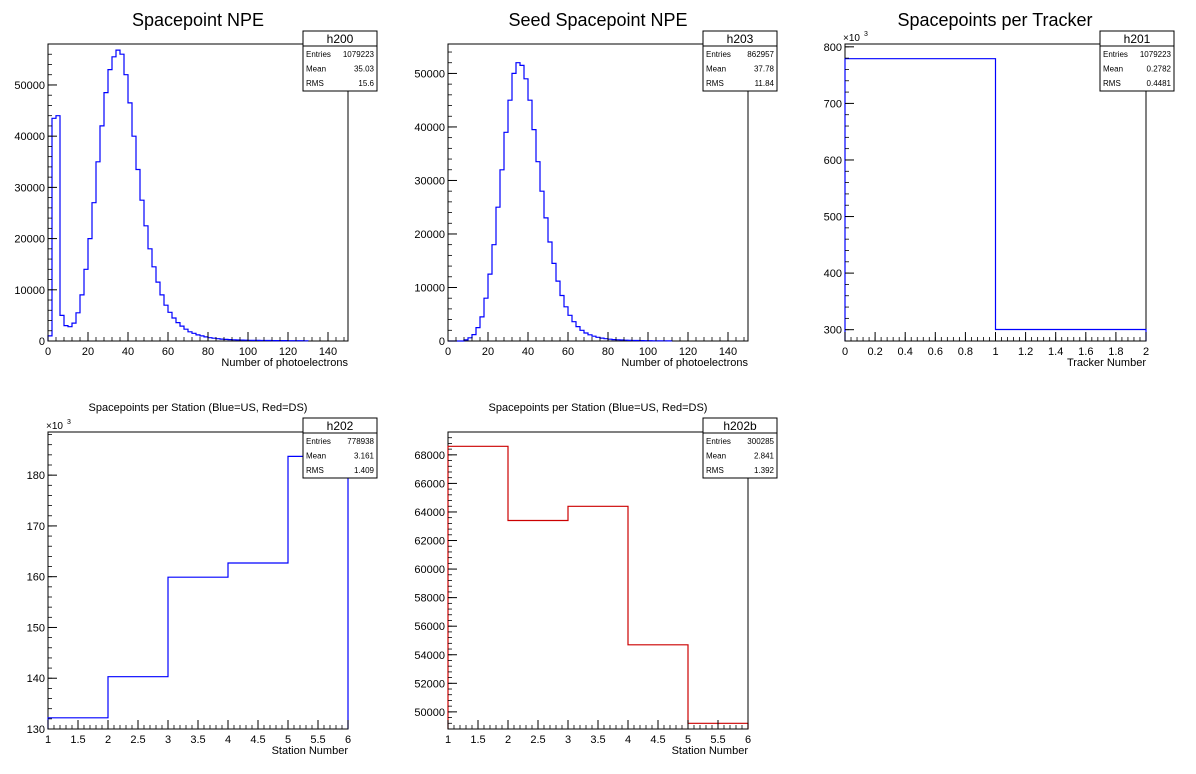 The height and width of the screenshot is (774, 1196). I want to click on y-tick-label: 56000, so click(429, 627).